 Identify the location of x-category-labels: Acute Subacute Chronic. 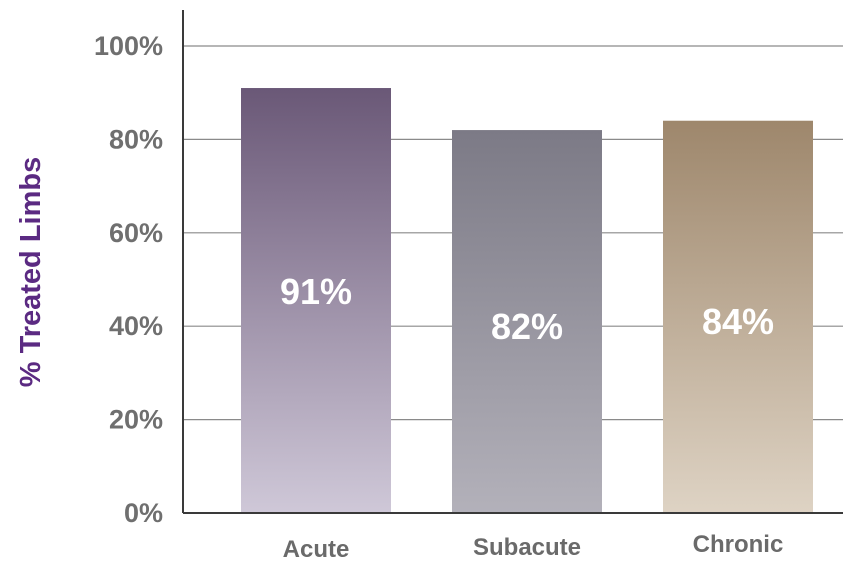
(533, 546).